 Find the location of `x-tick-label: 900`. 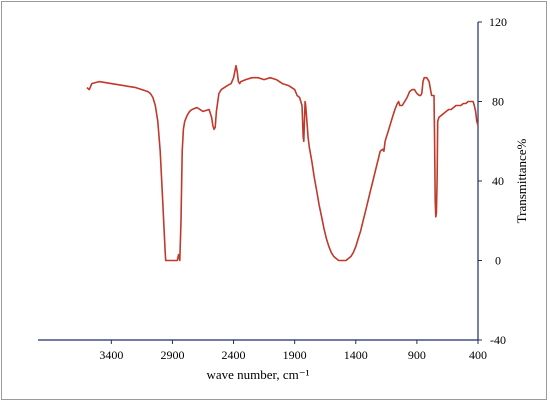

x-tick-label: 900 is located at coordinates (417, 355).